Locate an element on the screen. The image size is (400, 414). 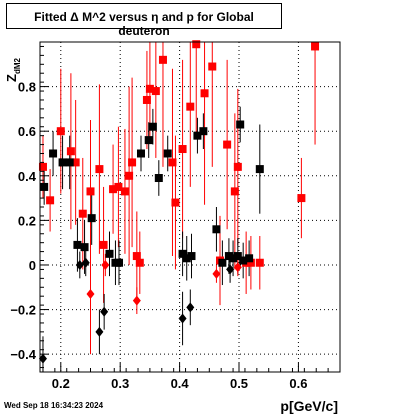
x-tick-label: 0.4 is located at coordinates (180, 383).